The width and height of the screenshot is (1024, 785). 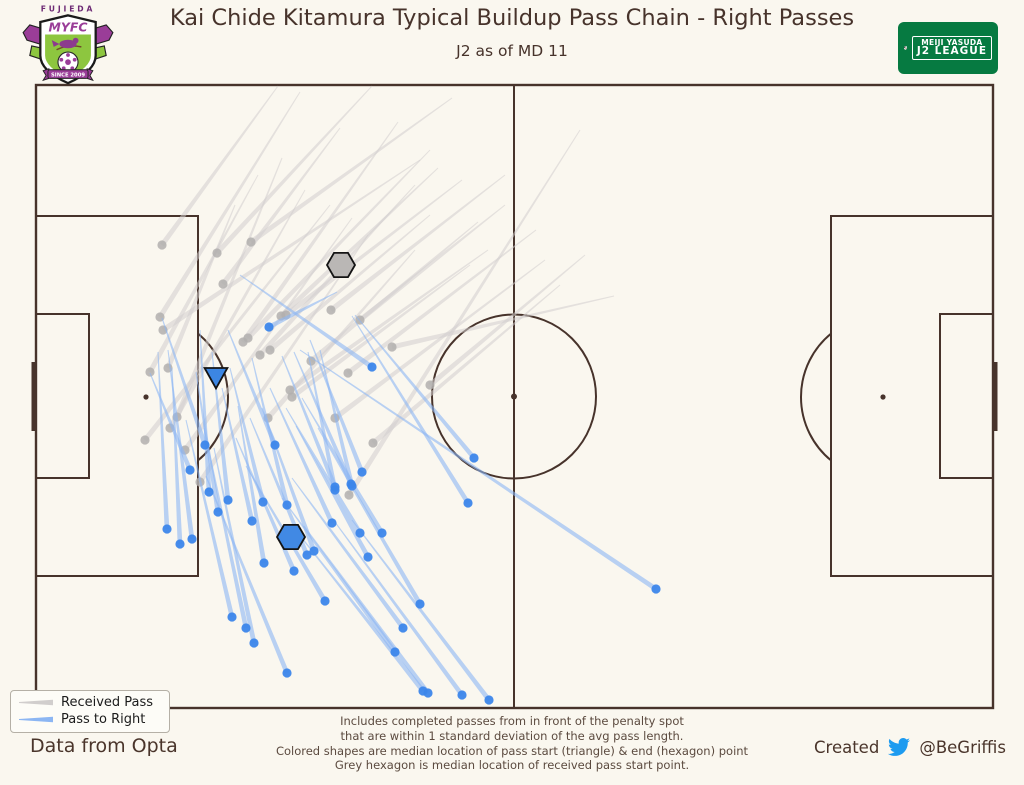 What do you see at coordinates (951, 51) in the screenshot?
I see `j2-league-line2: J2 LEAGUE` at bounding box center [951, 51].